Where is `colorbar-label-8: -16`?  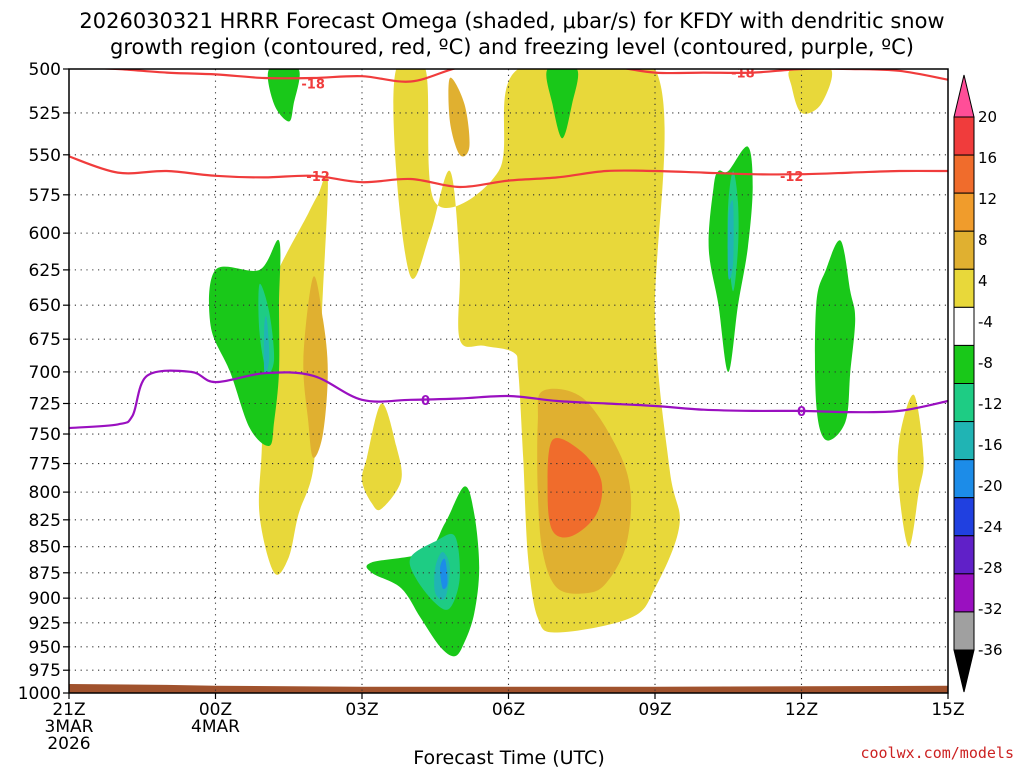
colorbar-label-8: -16 is located at coordinates (990, 445).